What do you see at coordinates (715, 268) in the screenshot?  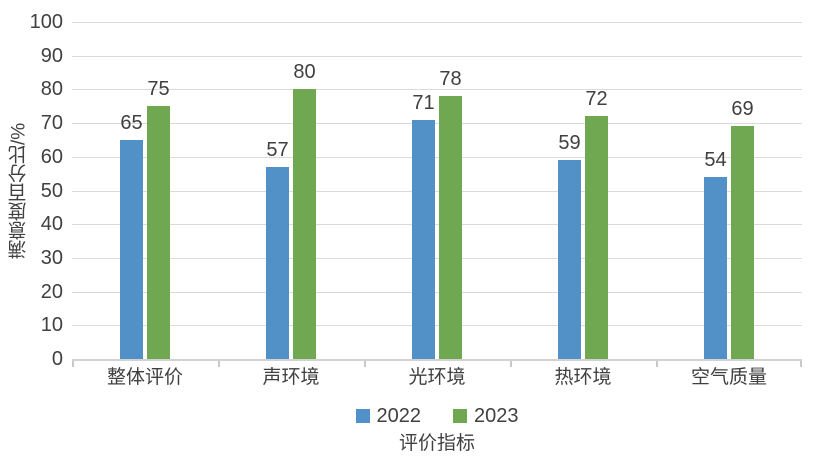 I see `bar-2022-空气质量` at bounding box center [715, 268].